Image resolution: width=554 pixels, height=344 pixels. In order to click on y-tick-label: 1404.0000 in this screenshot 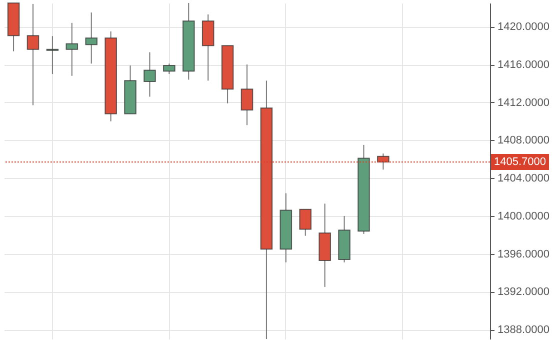, I will do `click(524, 178)`.